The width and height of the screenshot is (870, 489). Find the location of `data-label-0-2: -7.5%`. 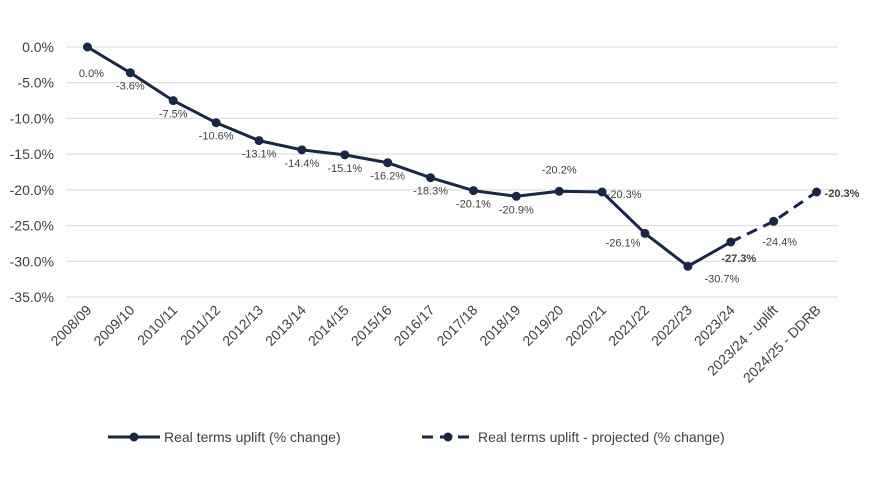

data-label-0-2: -7.5% is located at coordinates (173, 115).